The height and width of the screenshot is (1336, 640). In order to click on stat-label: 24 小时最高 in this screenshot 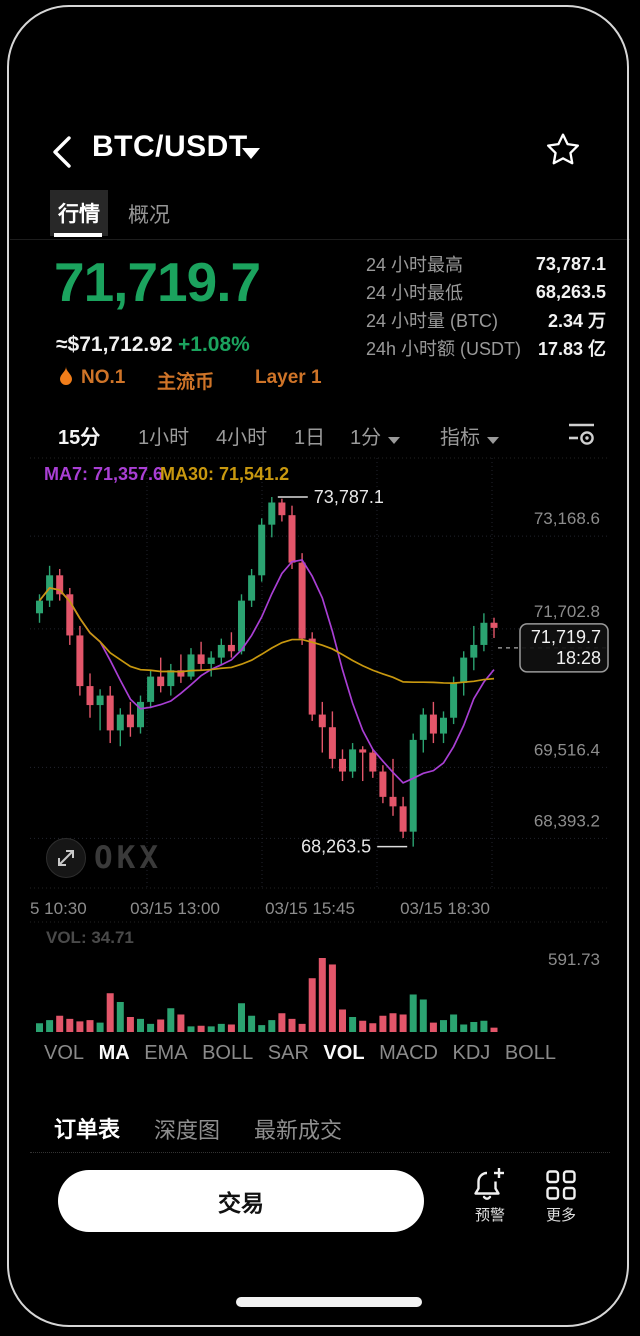, I will do `click(415, 265)`.